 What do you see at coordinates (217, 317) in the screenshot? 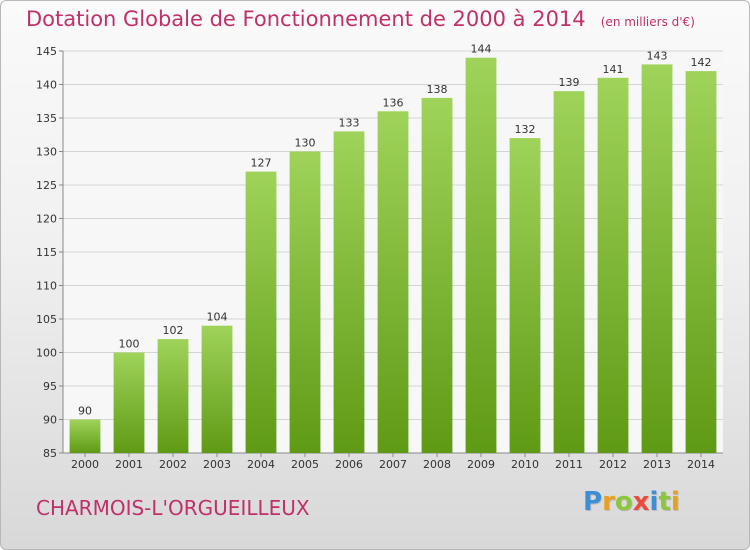
I see `data-label: 104` at bounding box center [217, 317].